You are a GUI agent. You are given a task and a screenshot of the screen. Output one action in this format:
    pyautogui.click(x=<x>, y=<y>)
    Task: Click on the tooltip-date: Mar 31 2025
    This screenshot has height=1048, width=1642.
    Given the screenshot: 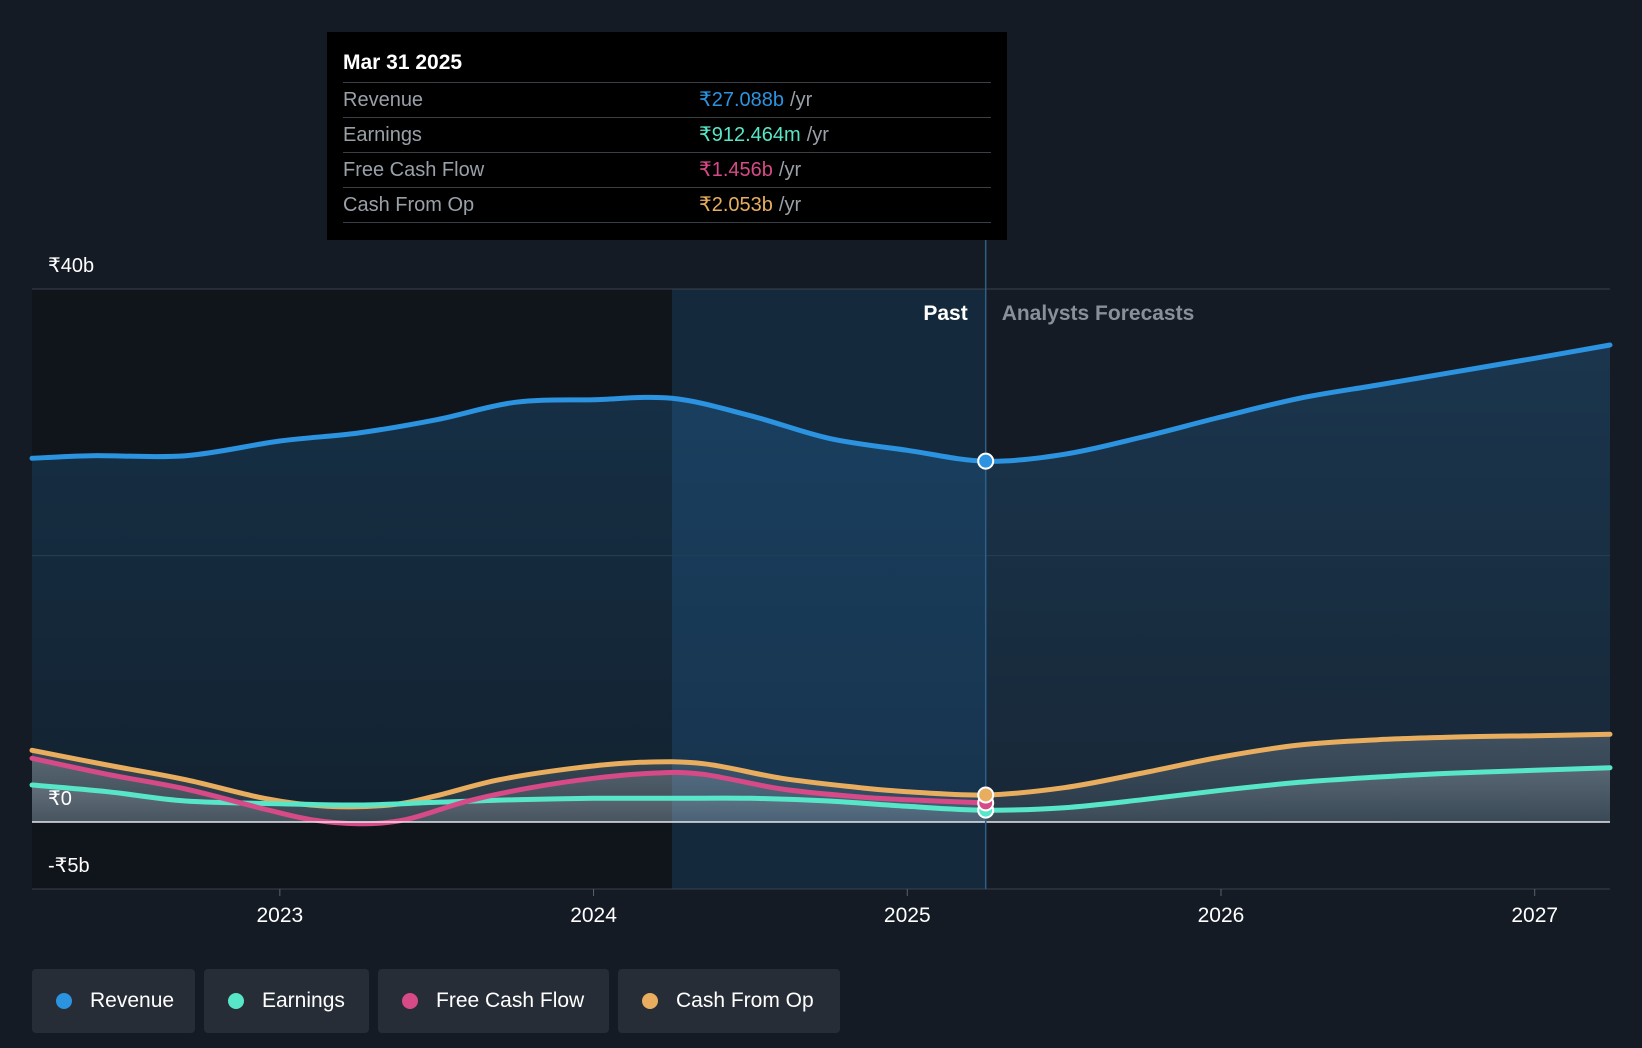 What is the action you would take?
    pyautogui.click(x=667, y=57)
    